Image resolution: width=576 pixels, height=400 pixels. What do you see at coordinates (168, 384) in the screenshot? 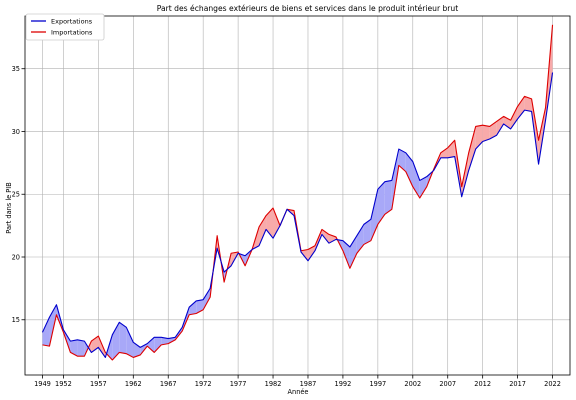
I see `x-tick-label: 1967` at bounding box center [168, 384].